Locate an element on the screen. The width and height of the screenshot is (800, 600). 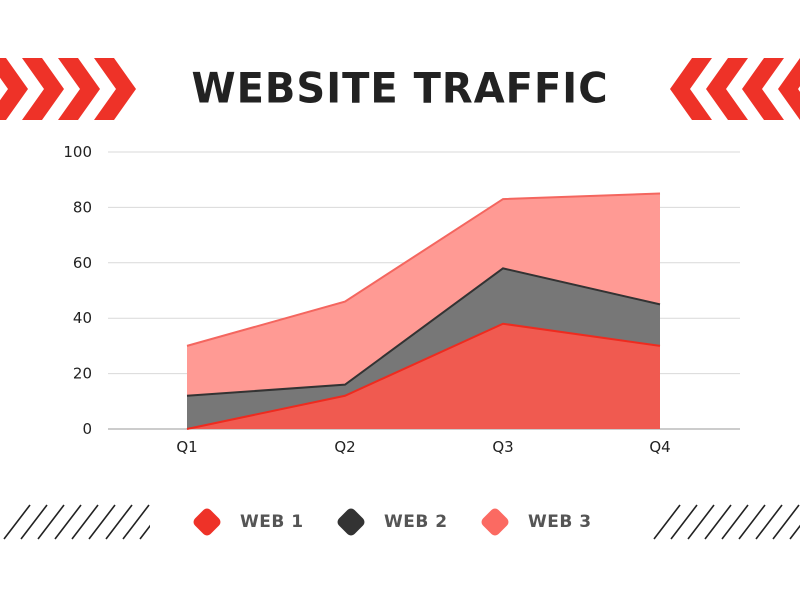
y-tick-label: 80 is located at coordinates (82, 207).